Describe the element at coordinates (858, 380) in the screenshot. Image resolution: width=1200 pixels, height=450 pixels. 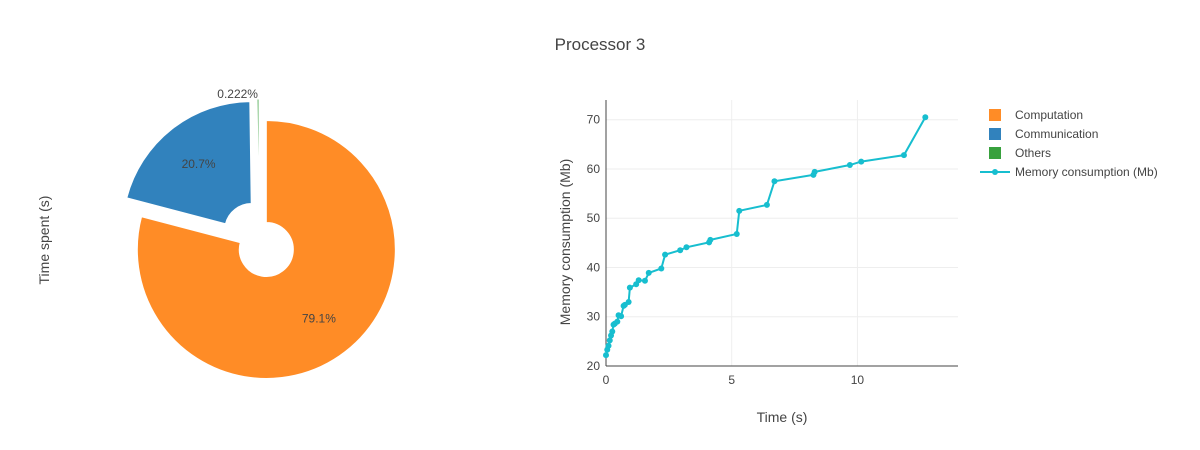
I see `x-tick-label: 10` at that location.